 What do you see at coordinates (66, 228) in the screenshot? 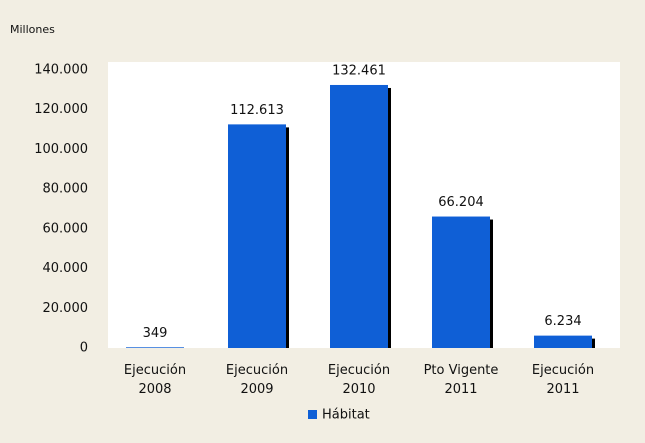
I see `y-tick-label: 60.000` at bounding box center [66, 228].